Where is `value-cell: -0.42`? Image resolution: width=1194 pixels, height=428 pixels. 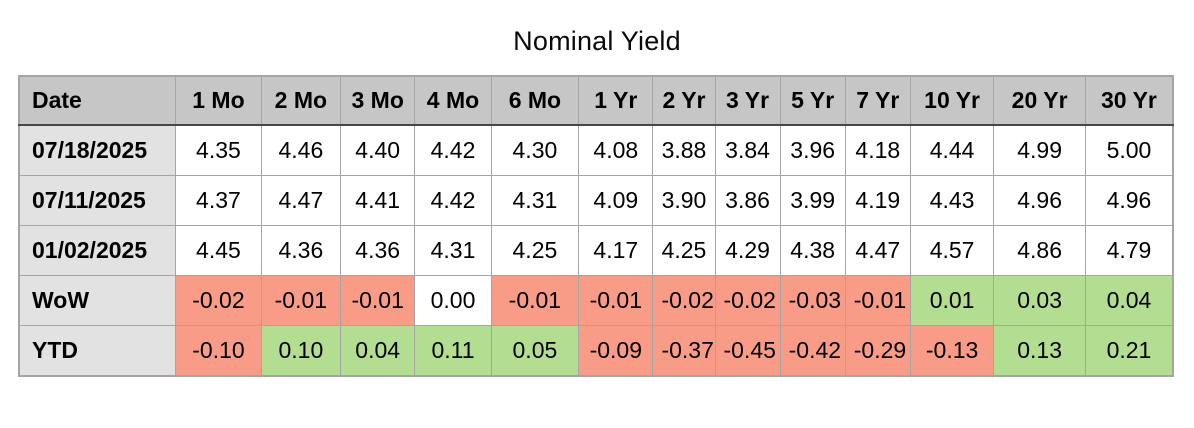
value-cell: -0.42 is located at coordinates (812, 351).